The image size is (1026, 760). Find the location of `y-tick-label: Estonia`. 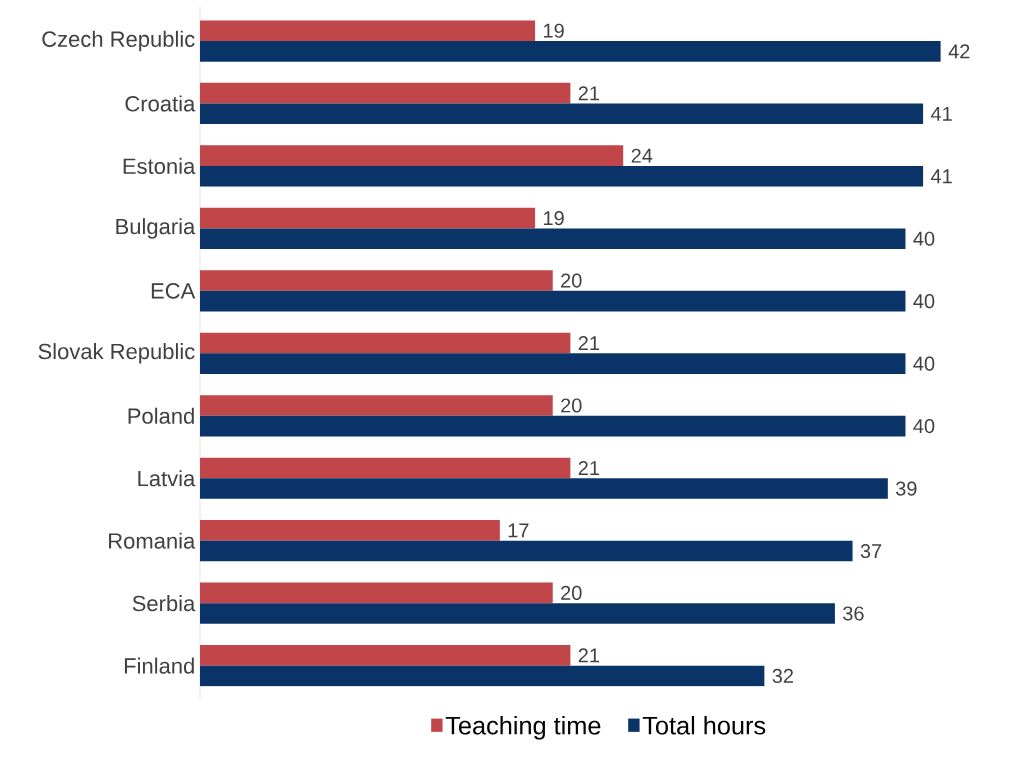

y-tick-label: Estonia is located at coordinates (159, 166).